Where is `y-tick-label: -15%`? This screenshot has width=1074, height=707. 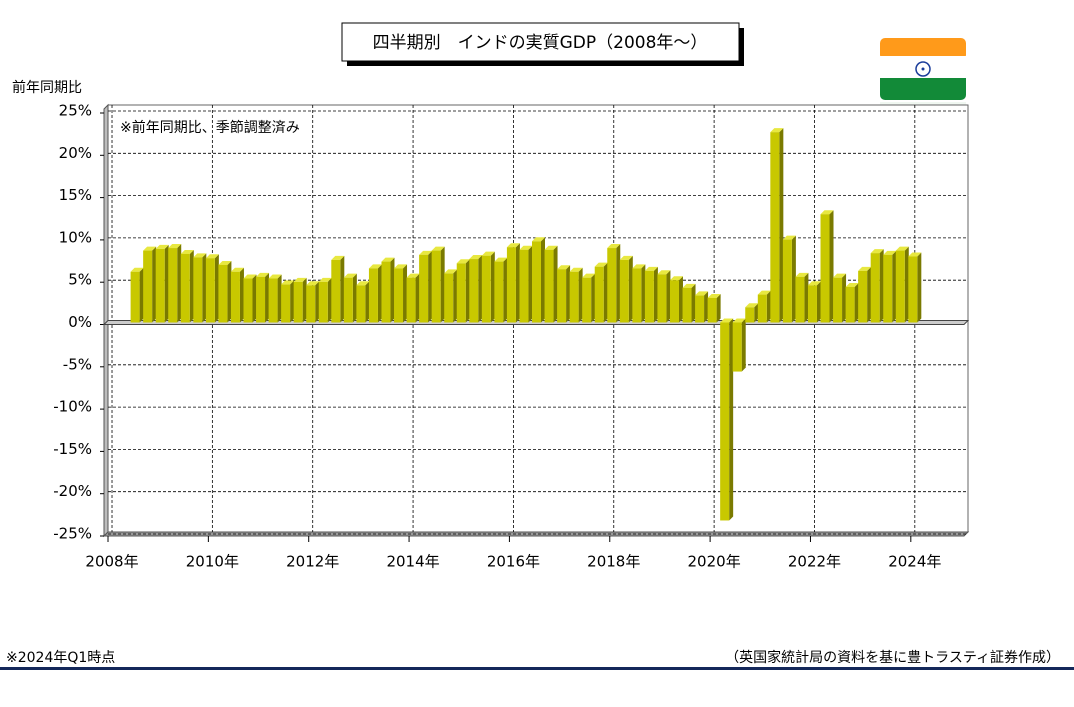
y-tick-label: -15% is located at coordinates (72, 449).